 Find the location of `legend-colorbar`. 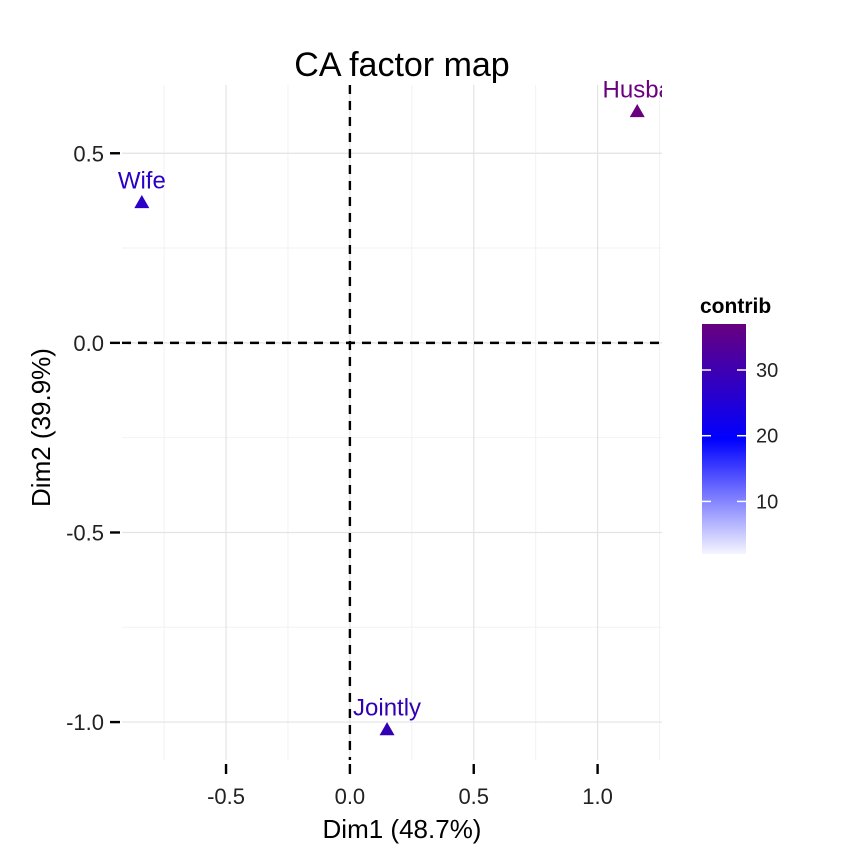

legend-colorbar is located at coordinates (724, 439).